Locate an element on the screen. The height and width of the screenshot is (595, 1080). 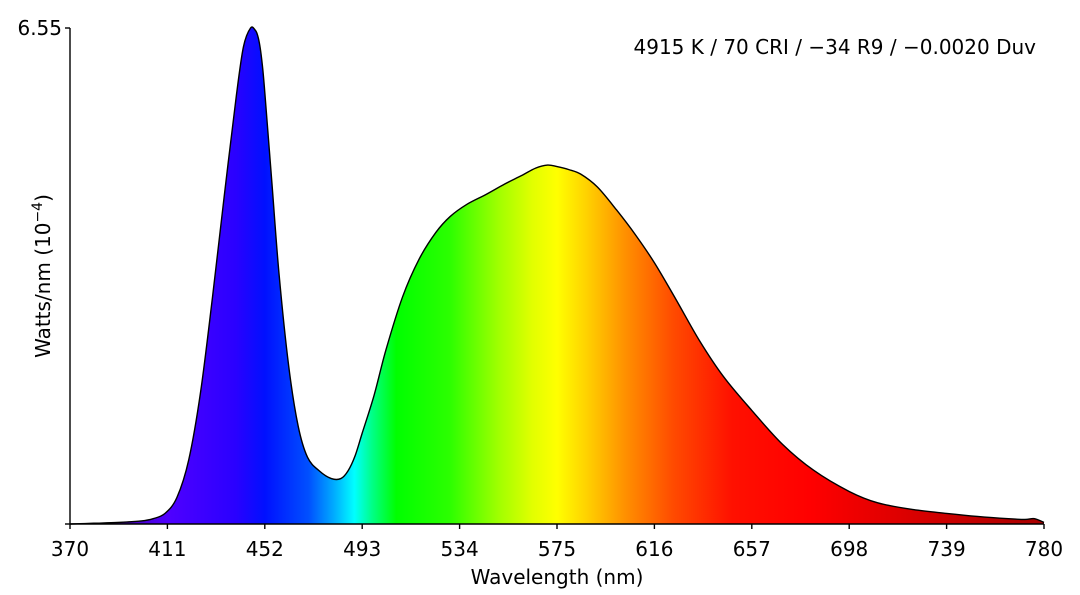
y-tick-label: 6.55 is located at coordinates (39, 28).